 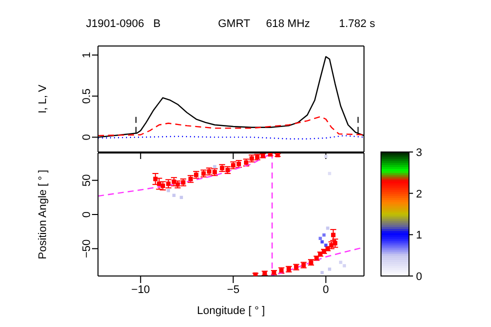 What do you see at coordinates (86, 96) in the screenshot?
I see `y-tick-label: 0.5` at bounding box center [86, 96].